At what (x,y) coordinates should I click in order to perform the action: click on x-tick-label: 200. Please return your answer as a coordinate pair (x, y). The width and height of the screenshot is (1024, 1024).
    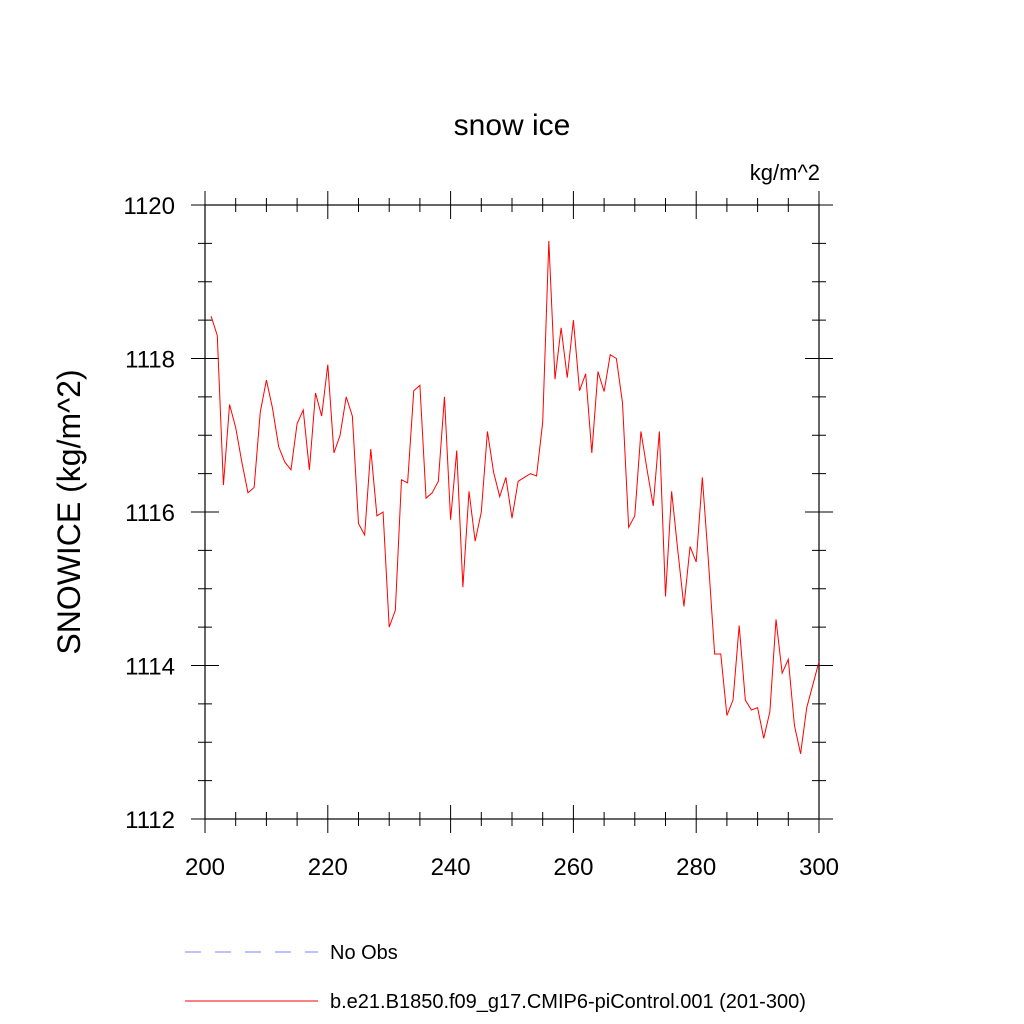
    Looking at the image, I should click on (205, 867).